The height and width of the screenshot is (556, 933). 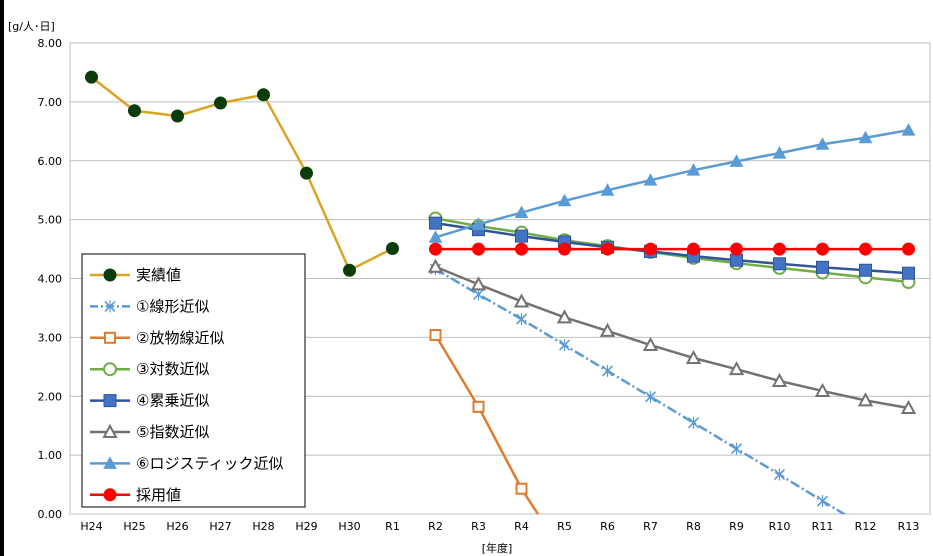 What do you see at coordinates (149, 401) in the screenshot?
I see `legend-entry: ④累乗近似` at bounding box center [149, 401].